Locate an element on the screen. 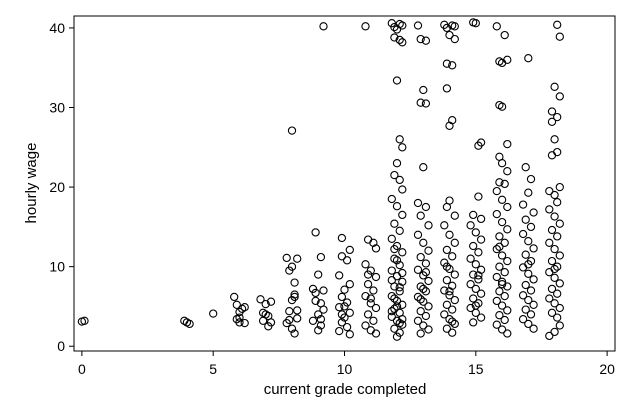 The height and width of the screenshot is (420, 630). y-tick-label: 20 is located at coordinates (57, 187).